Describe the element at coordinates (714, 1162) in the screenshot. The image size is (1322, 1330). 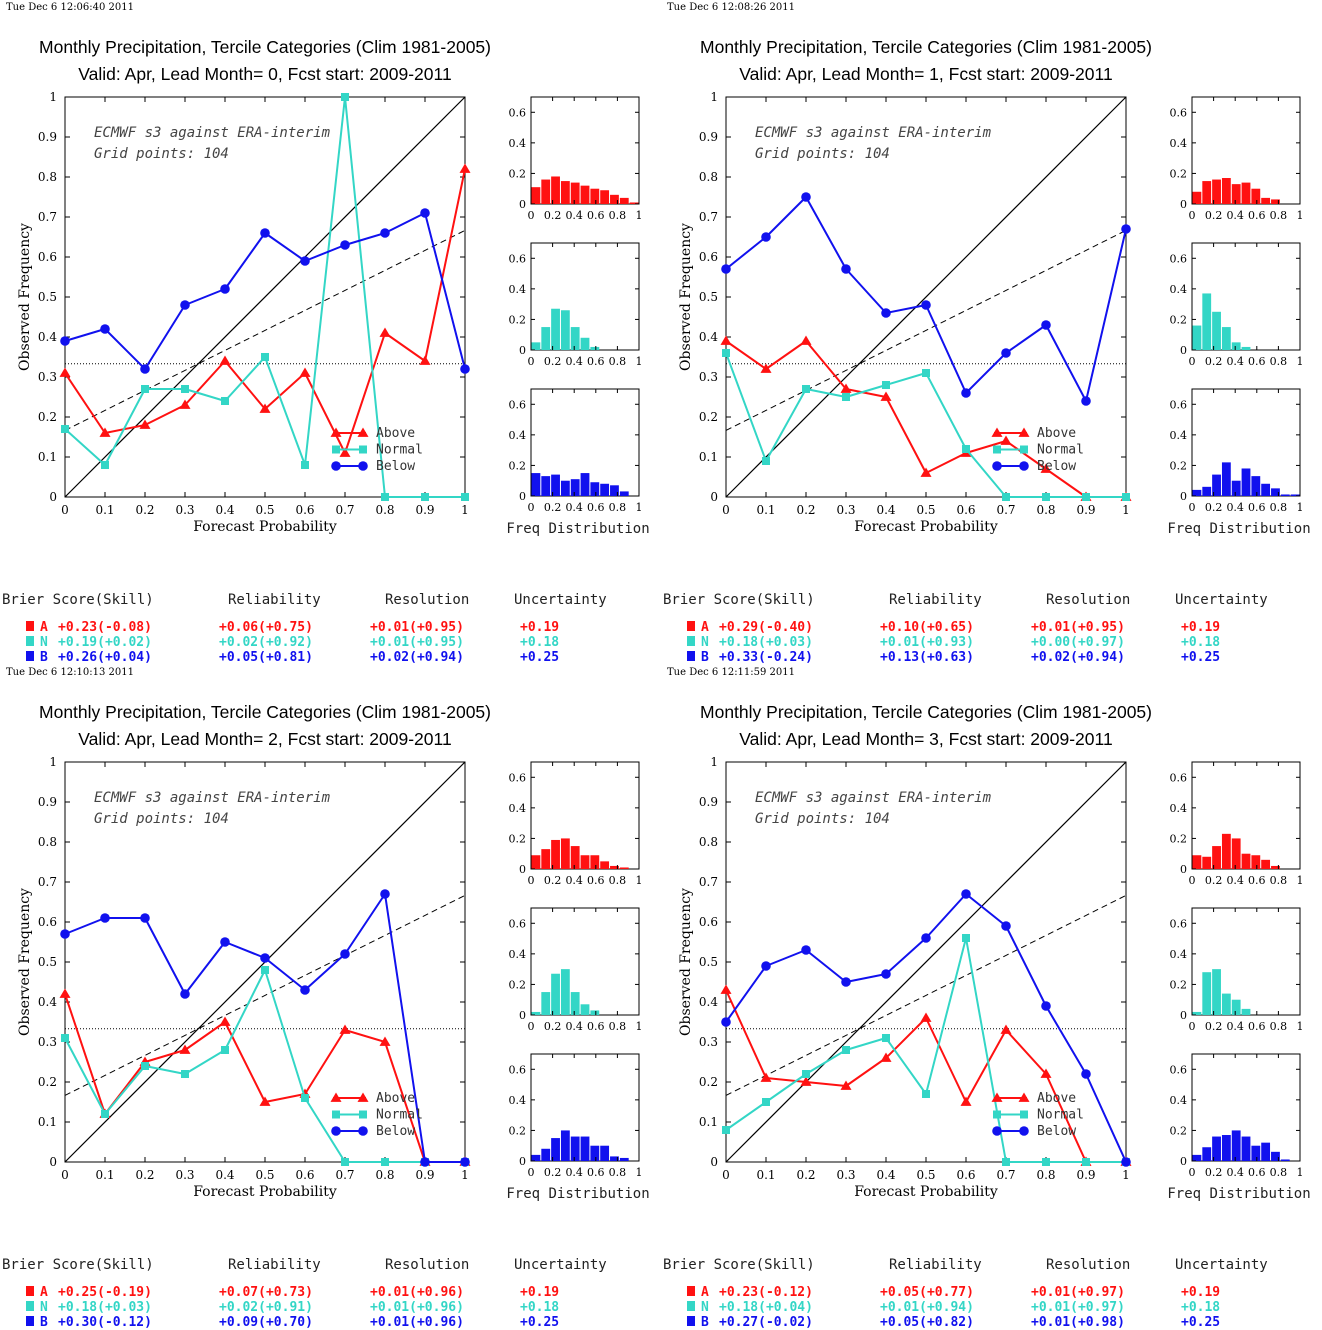
I see `y-tick-label: 0` at that location.